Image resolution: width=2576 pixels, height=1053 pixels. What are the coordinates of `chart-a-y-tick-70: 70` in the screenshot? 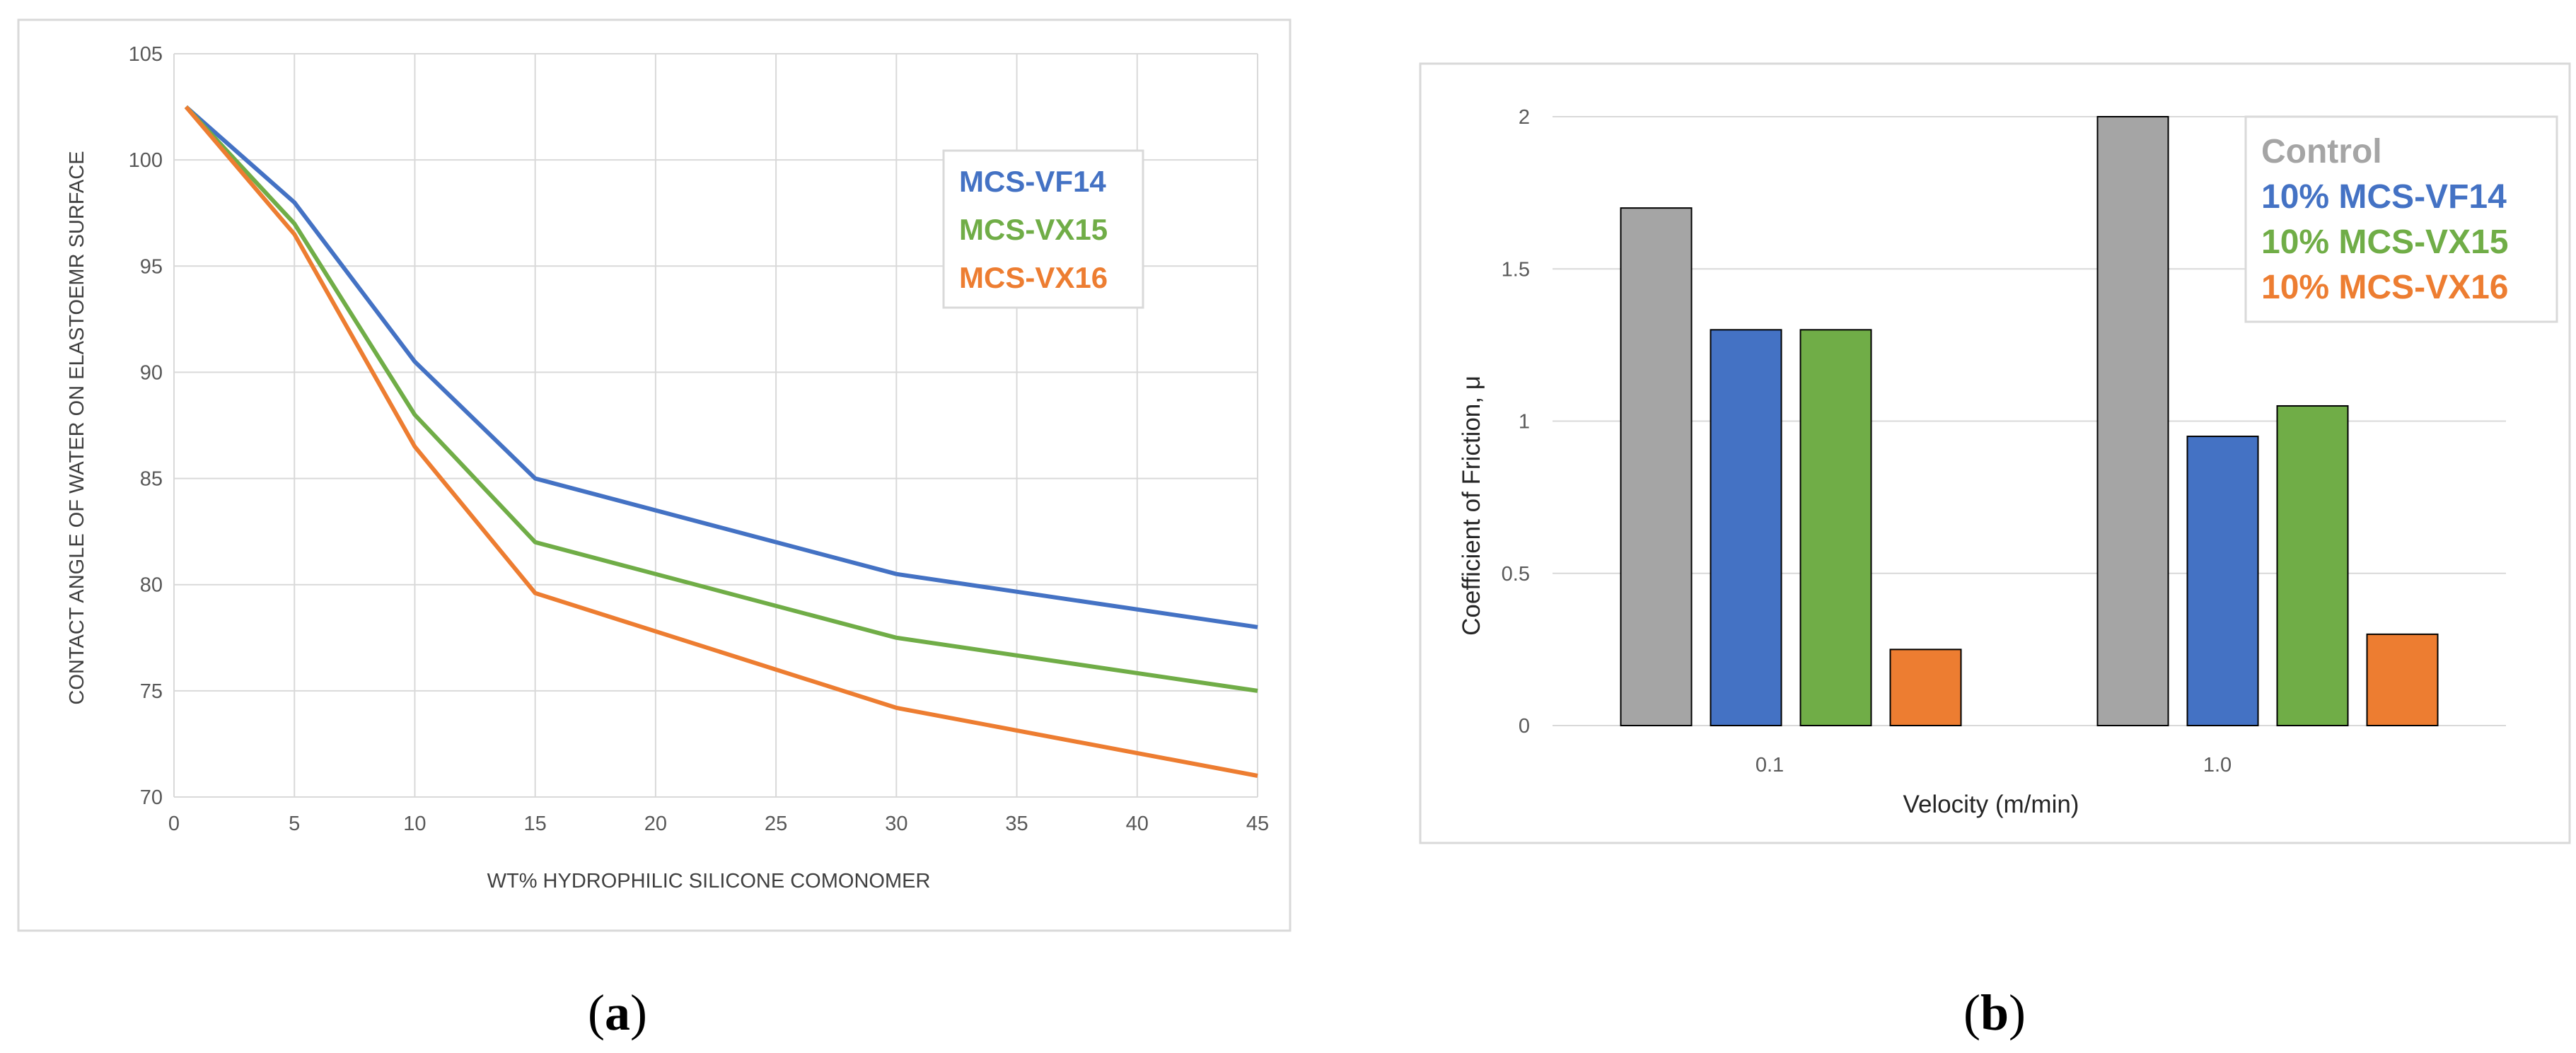 It's located at (151, 797).